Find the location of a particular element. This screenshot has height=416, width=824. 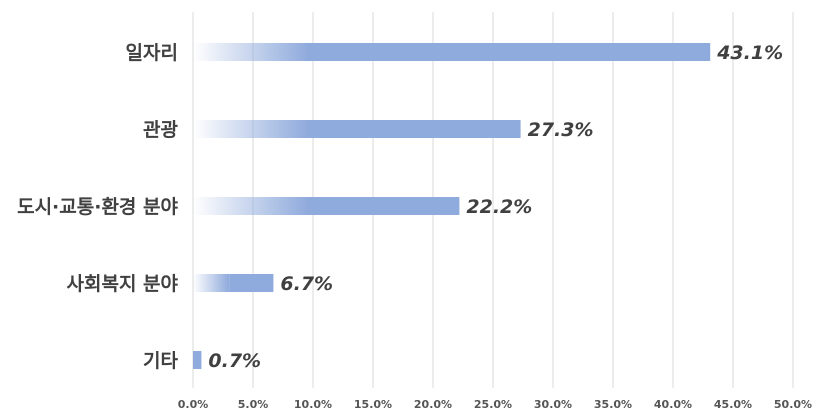

value-label: 6.7% is located at coordinates (306, 284).